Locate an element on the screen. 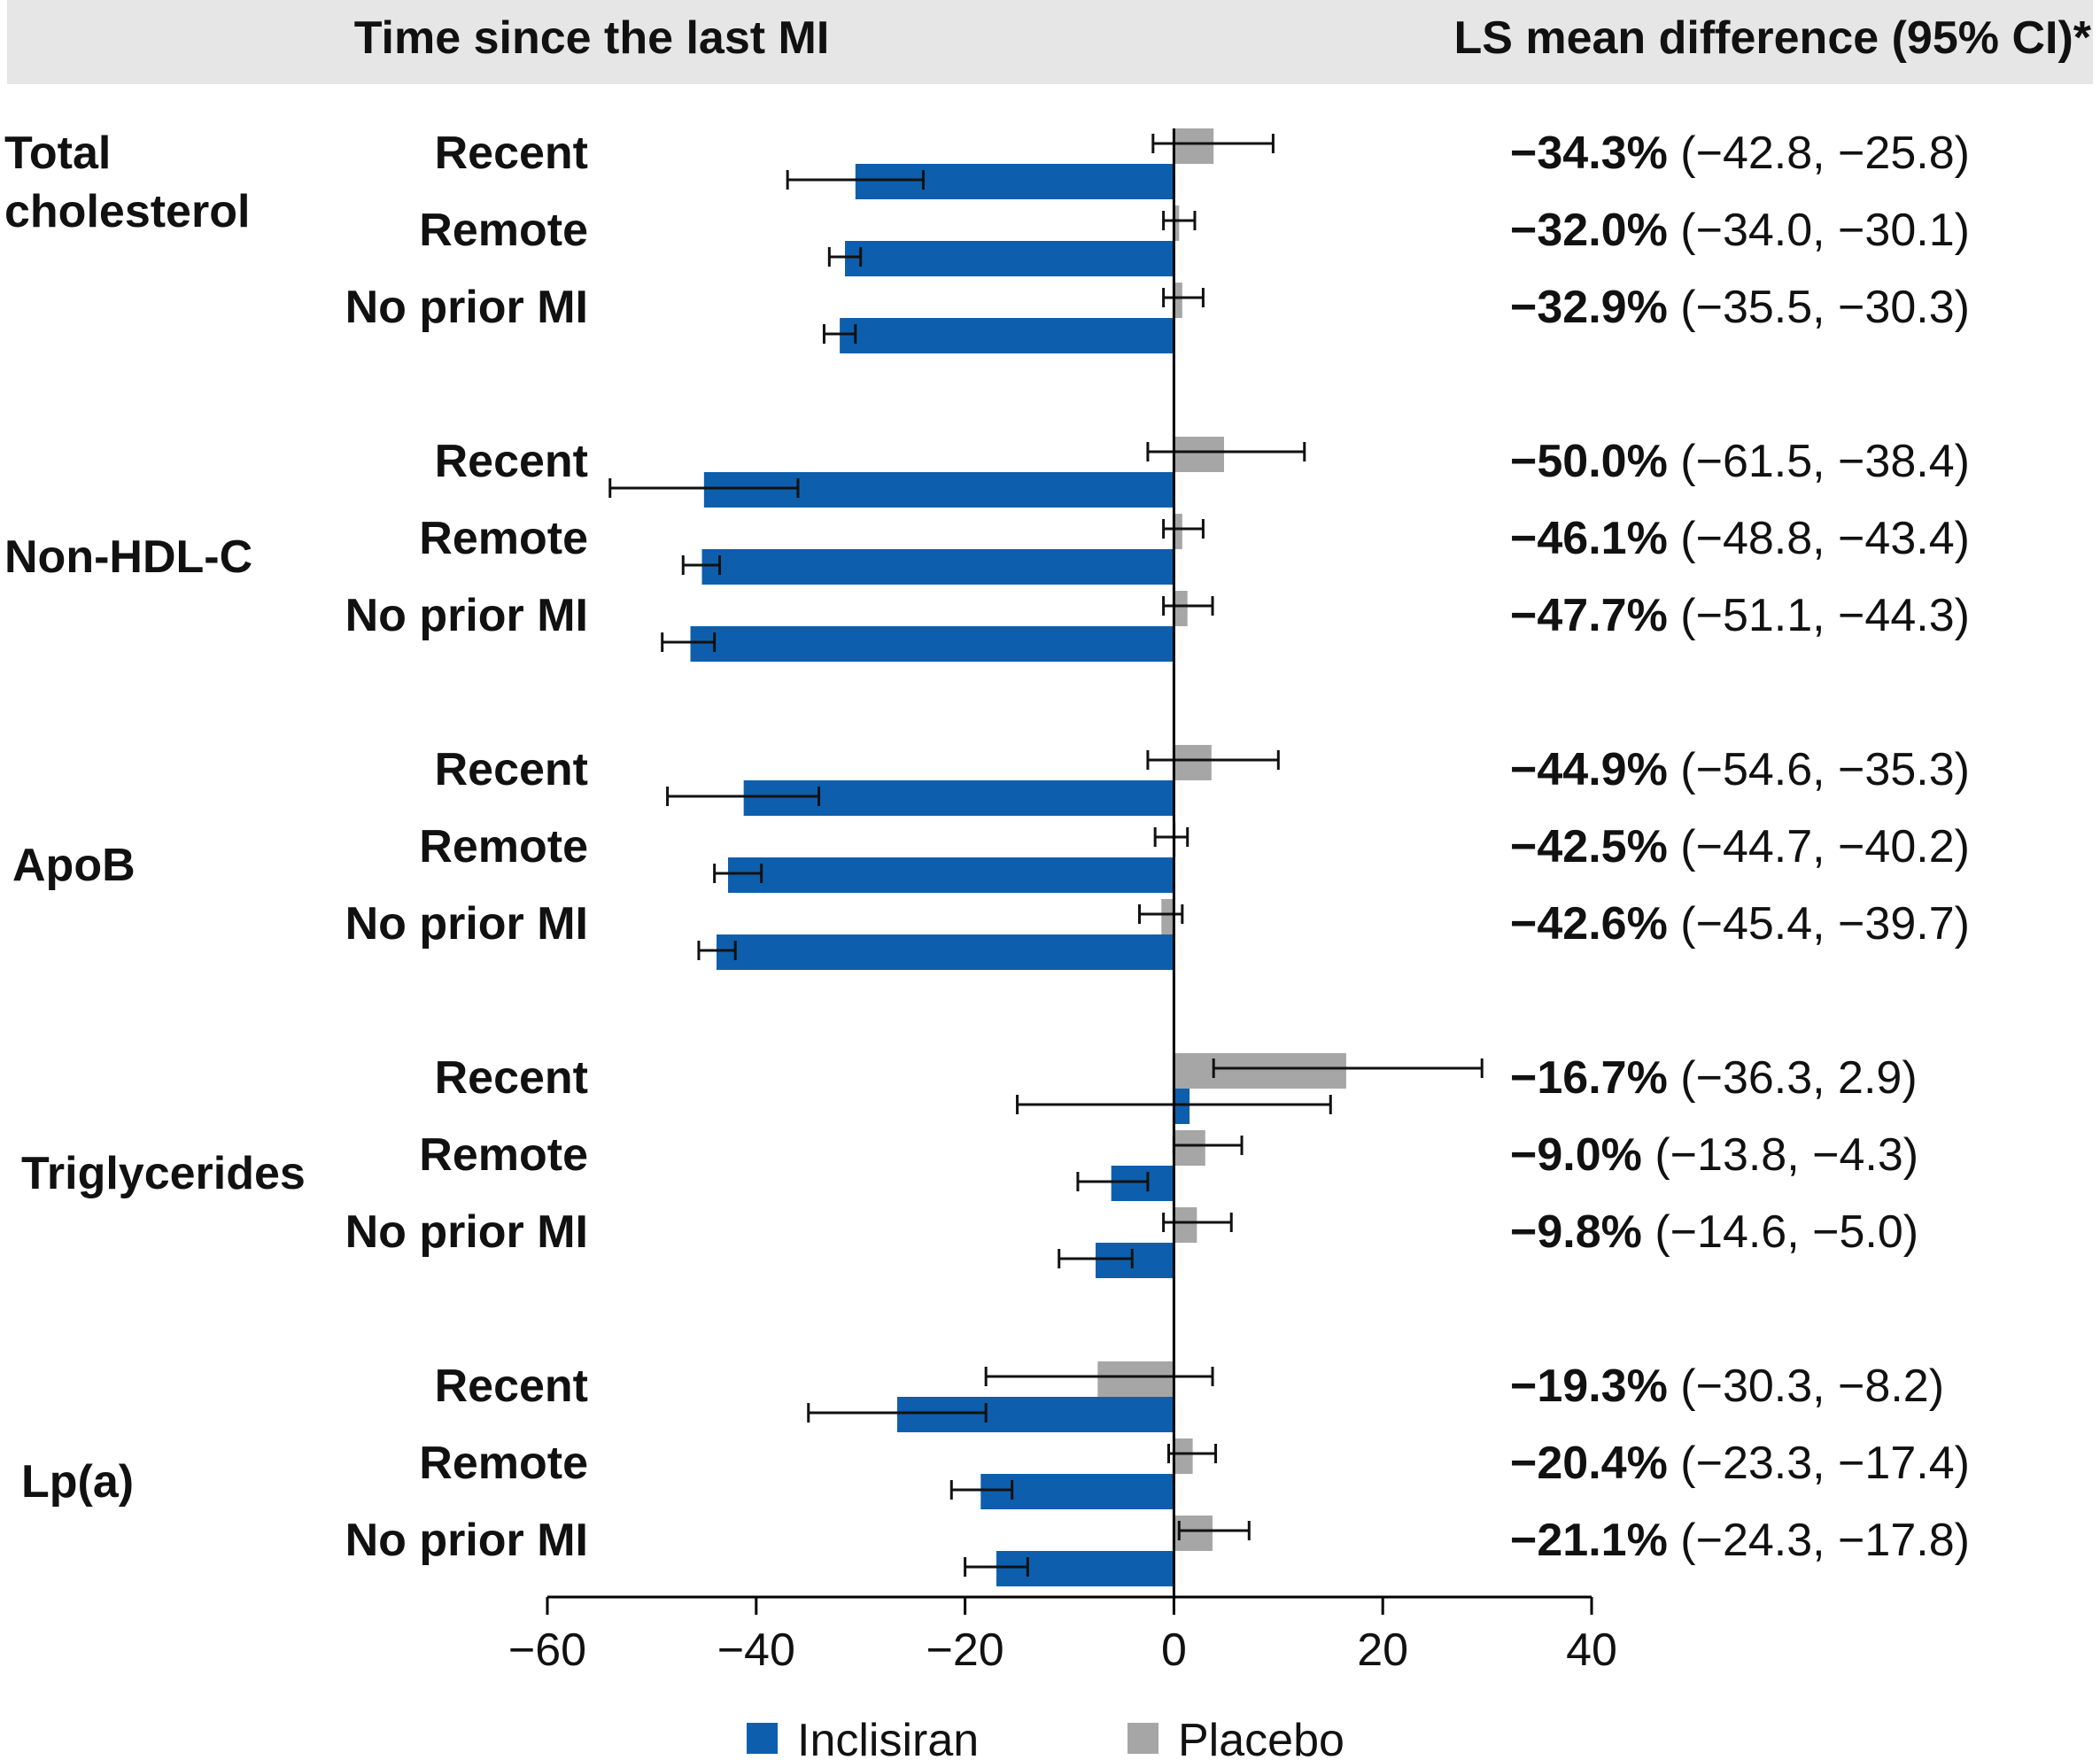 This screenshot has width=2100, height=1760. result-text: −20.4% (−23.3, −17.4) is located at coordinates (1740, 1463).